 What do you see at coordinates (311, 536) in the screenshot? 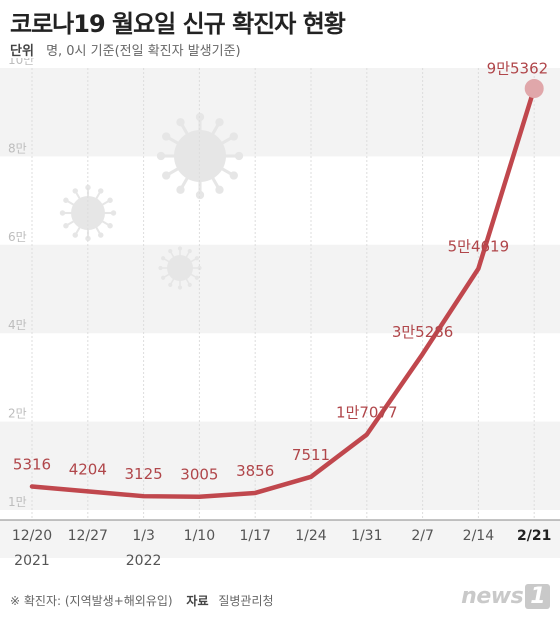
I see `x-tick-label: 1/24` at bounding box center [311, 536].